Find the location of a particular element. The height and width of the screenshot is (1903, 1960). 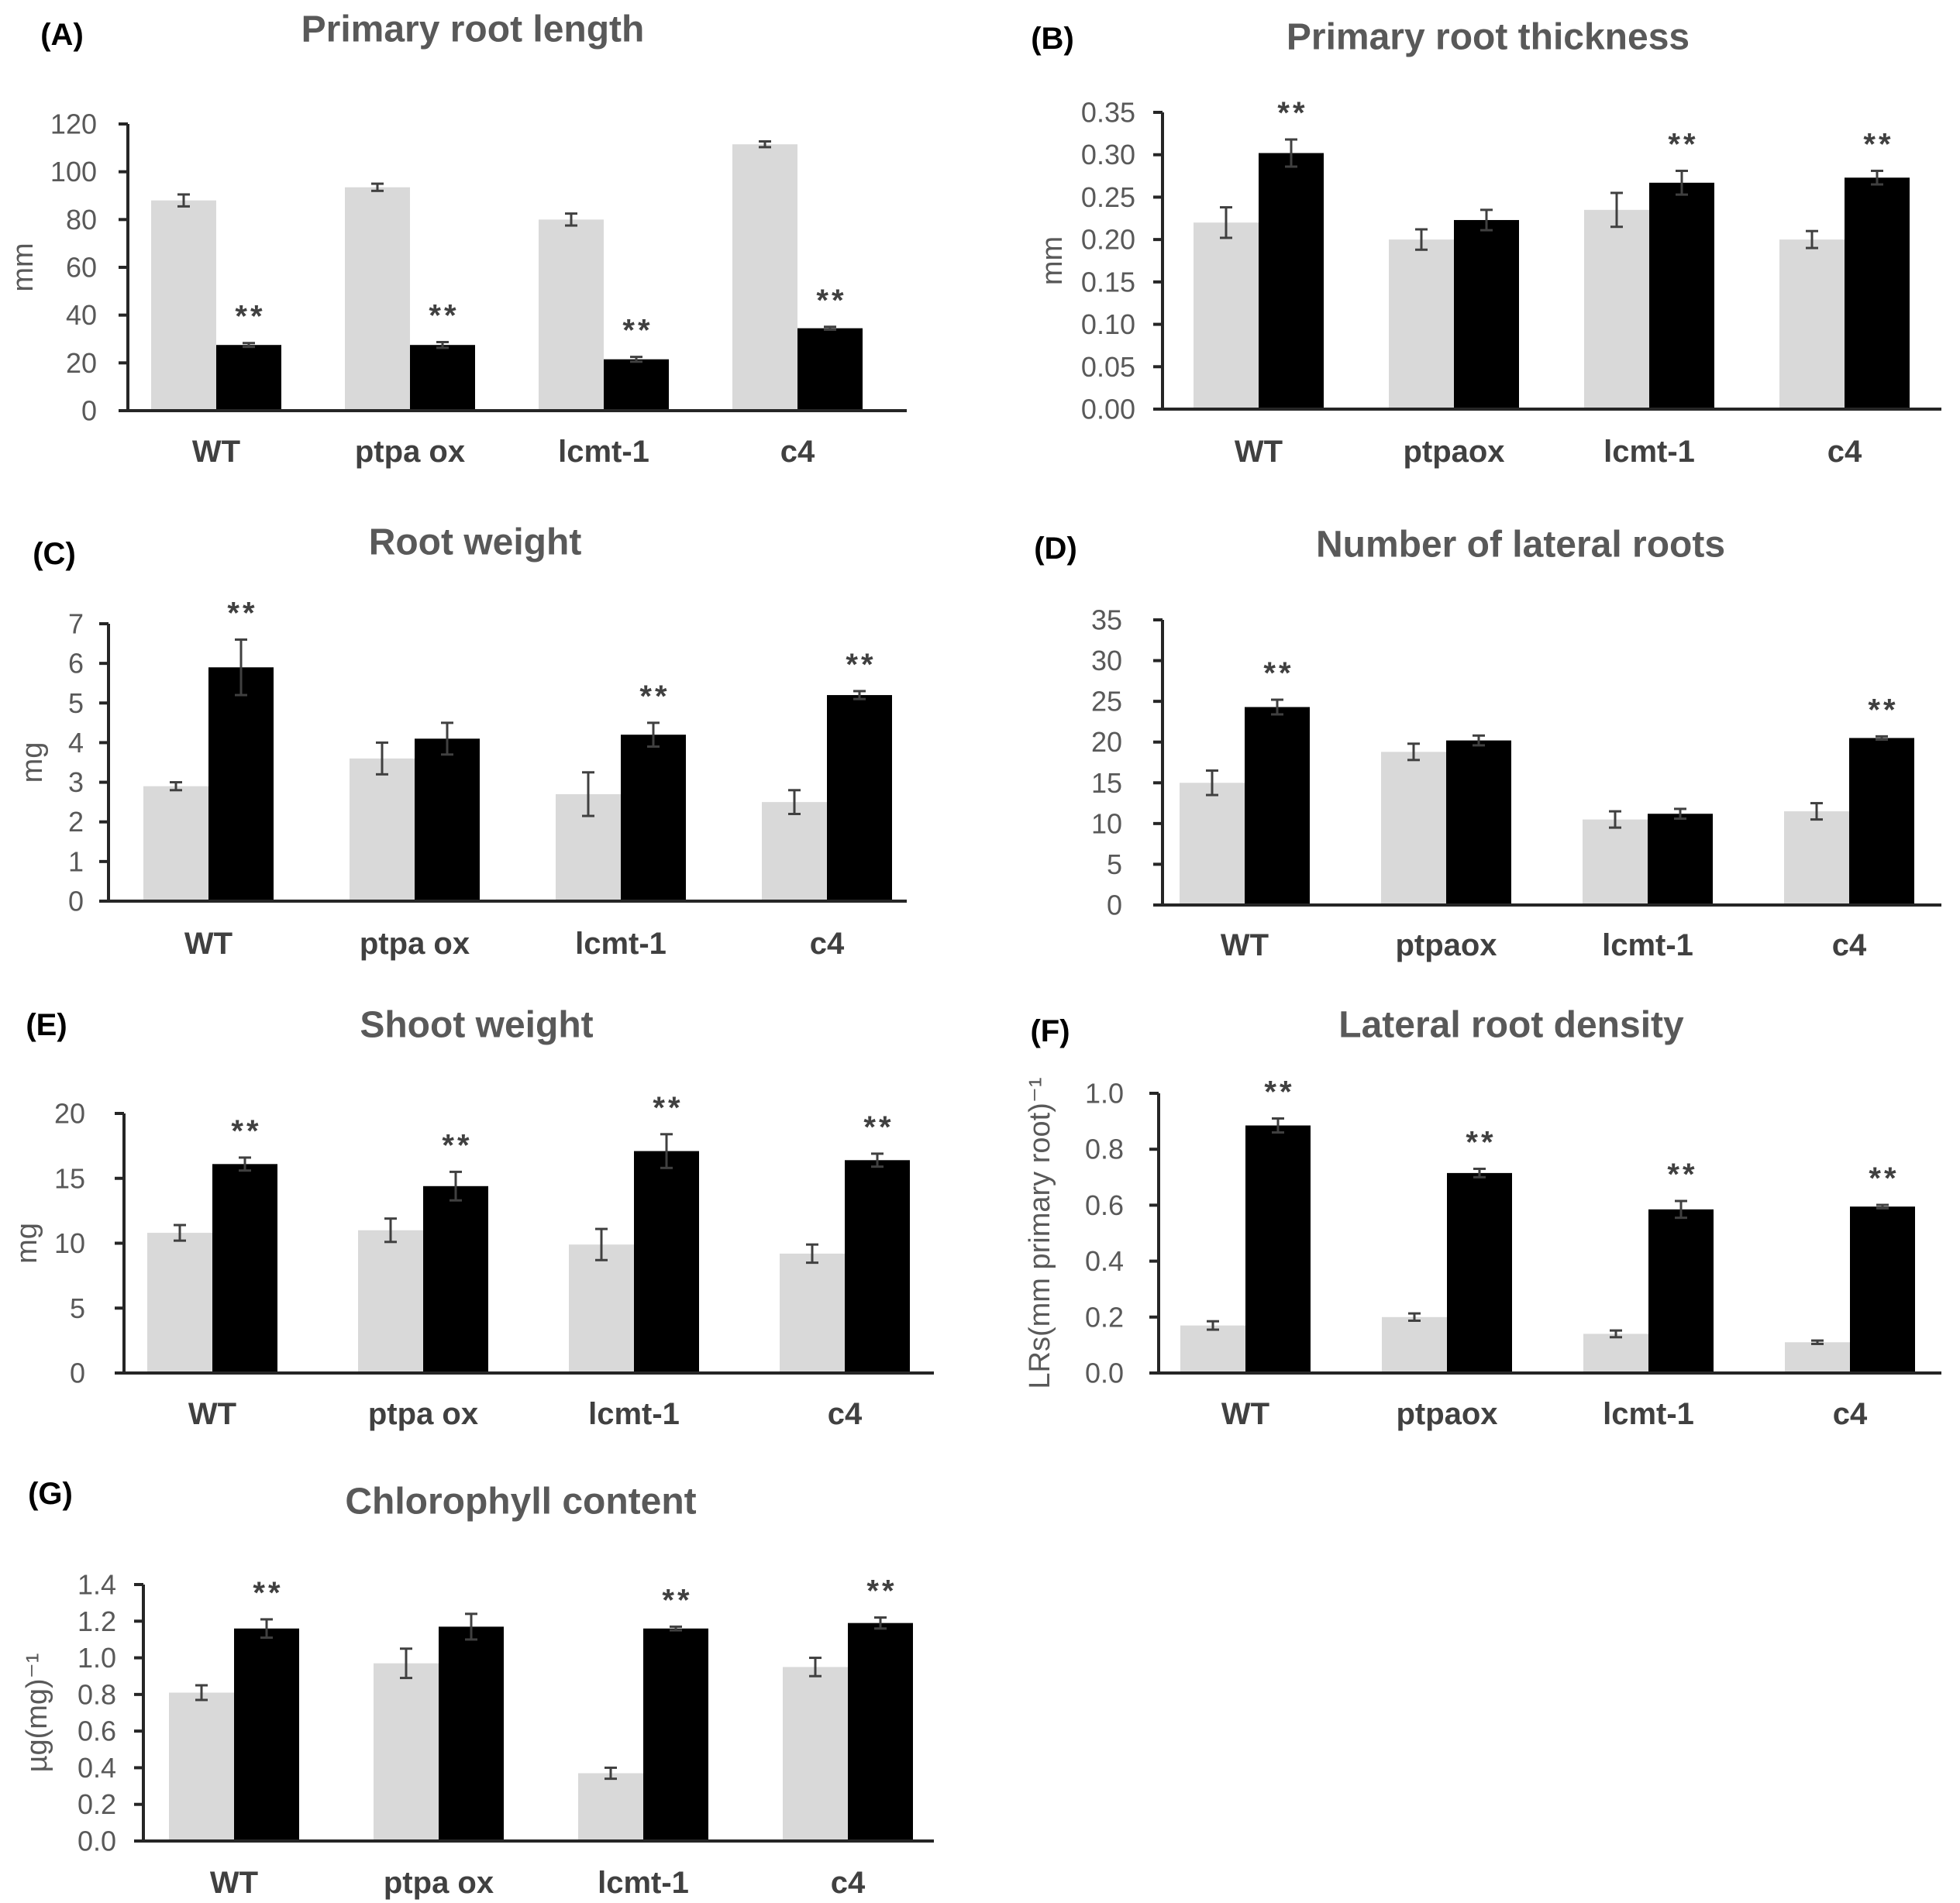

chart-title: Shoot weight is located at coordinates (476, 1025).